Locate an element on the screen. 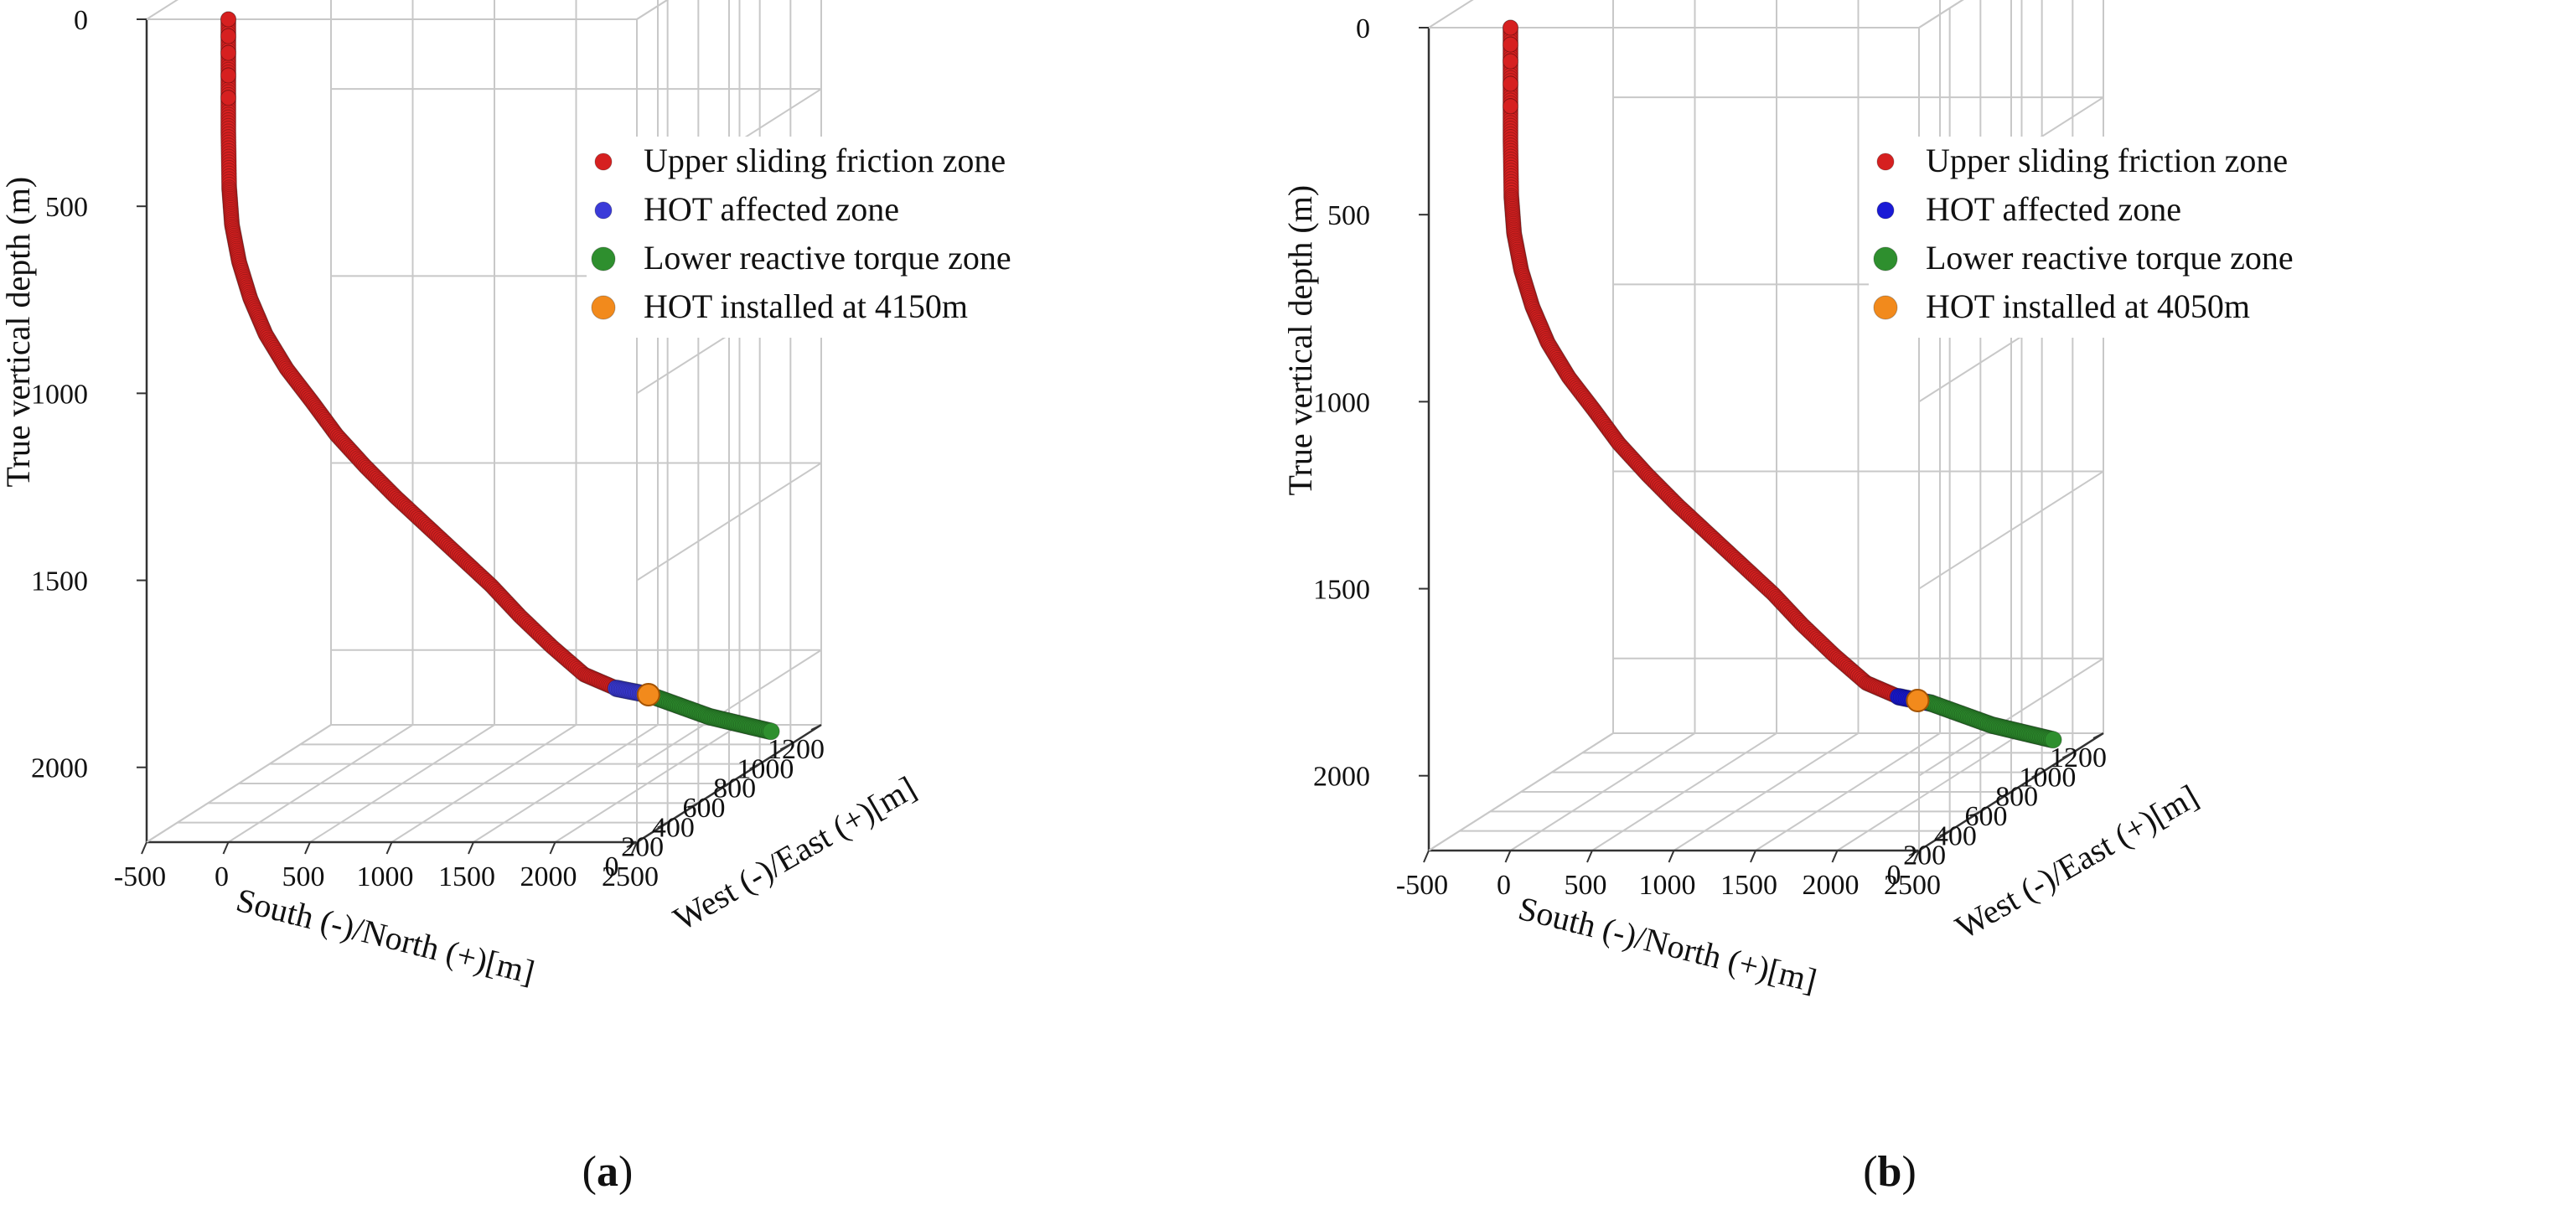 Image resolution: width=2576 pixels, height=1205 pixels. panel-caption: (a) is located at coordinates (608, 1172).